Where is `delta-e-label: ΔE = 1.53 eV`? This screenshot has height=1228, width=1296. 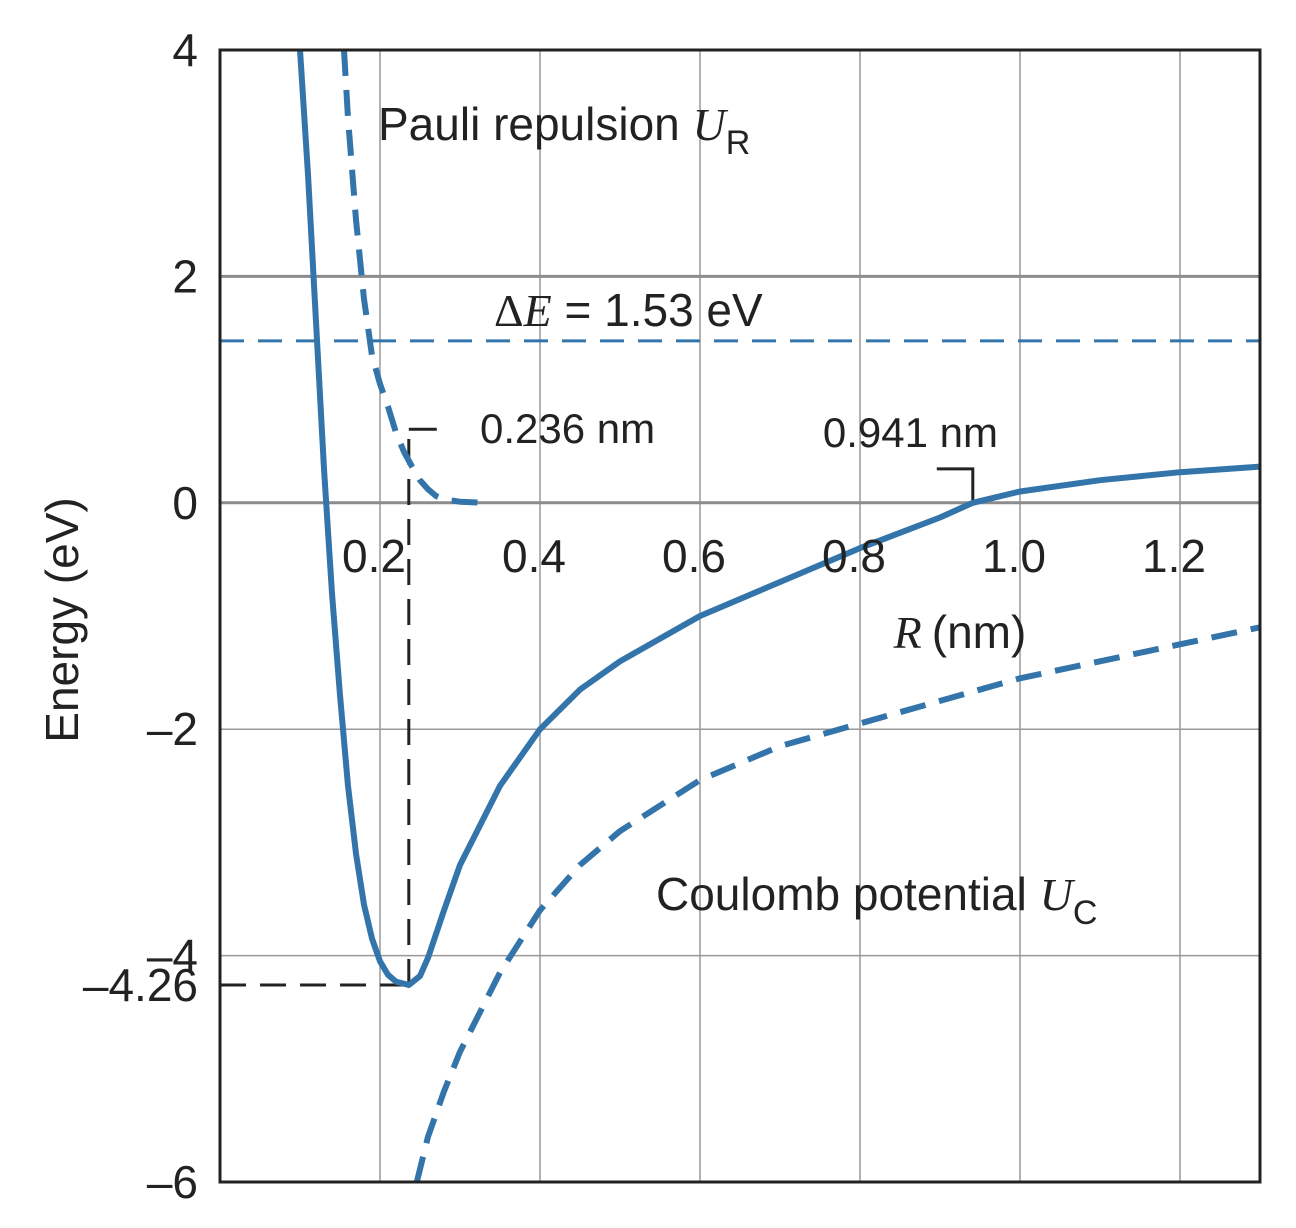 delta-e-label: ΔE = 1.53 eV is located at coordinates (628, 310).